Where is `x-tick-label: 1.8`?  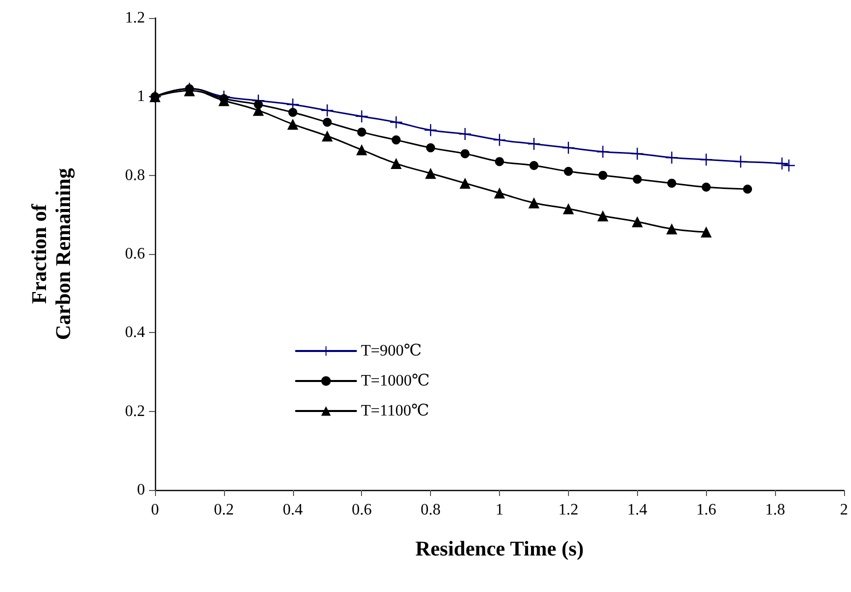 x-tick-label: 1.8 is located at coordinates (775, 510).